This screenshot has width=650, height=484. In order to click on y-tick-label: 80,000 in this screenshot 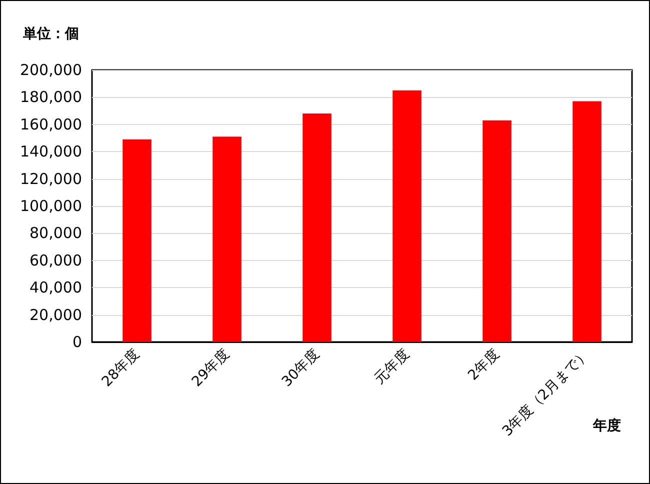, I will do `click(56, 233)`.